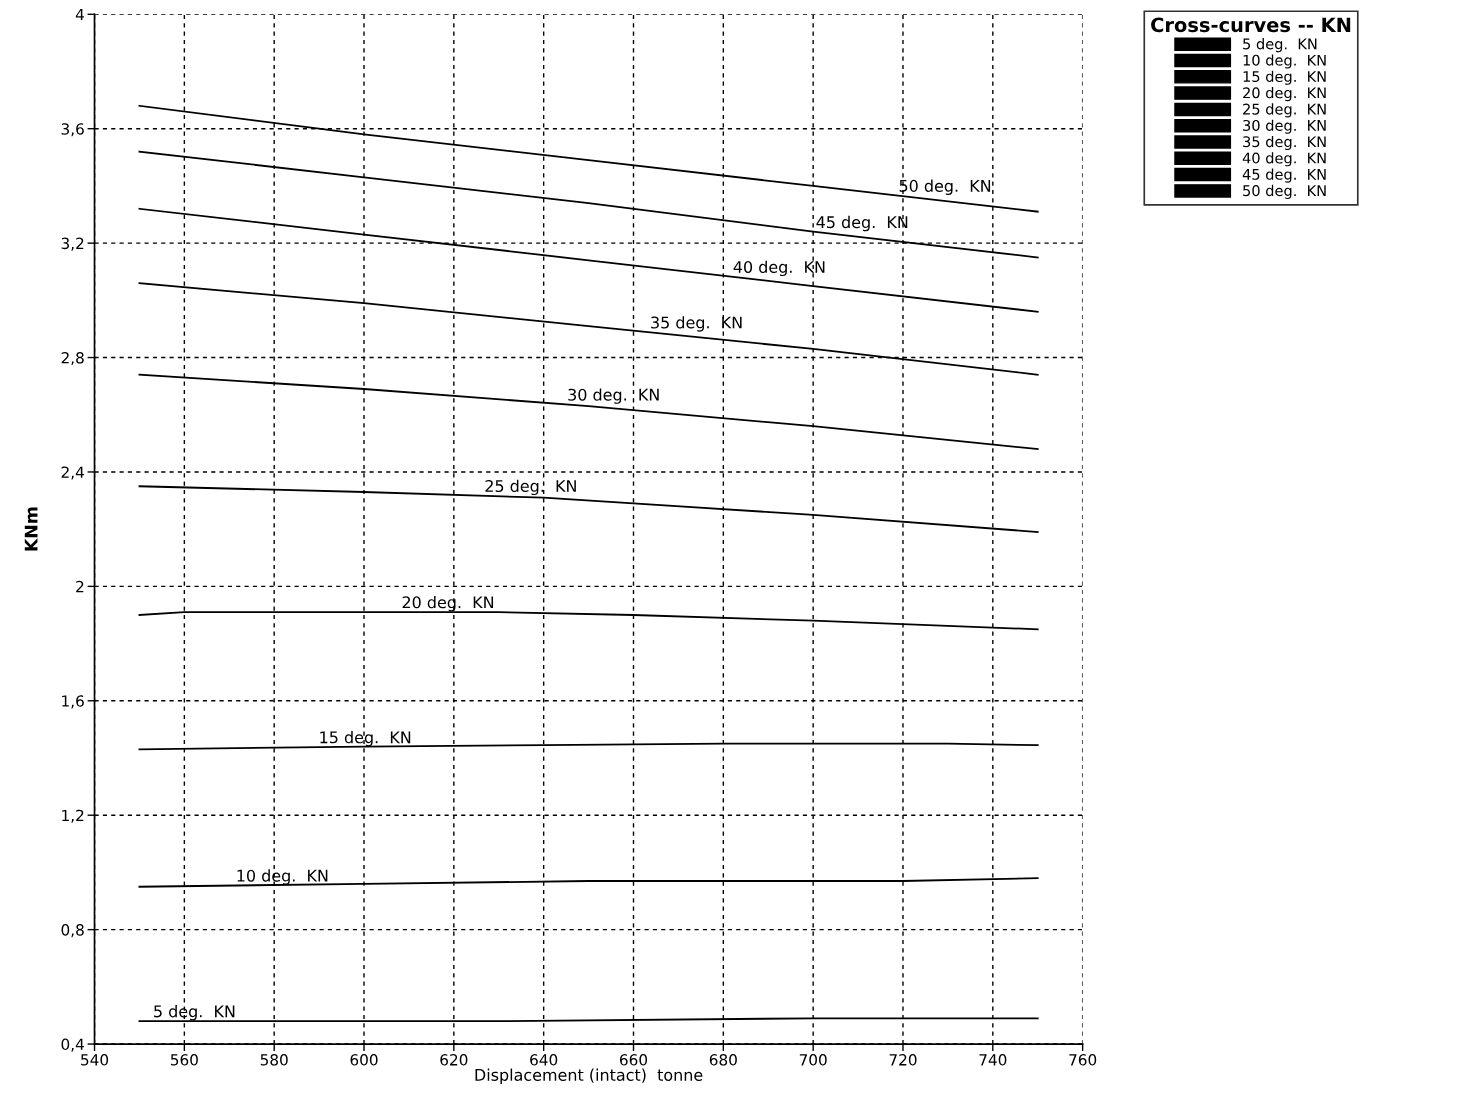 This screenshot has height=1099, width=1477. I want to click on legend-label: 15 deg. KN, so click(1284, 77).